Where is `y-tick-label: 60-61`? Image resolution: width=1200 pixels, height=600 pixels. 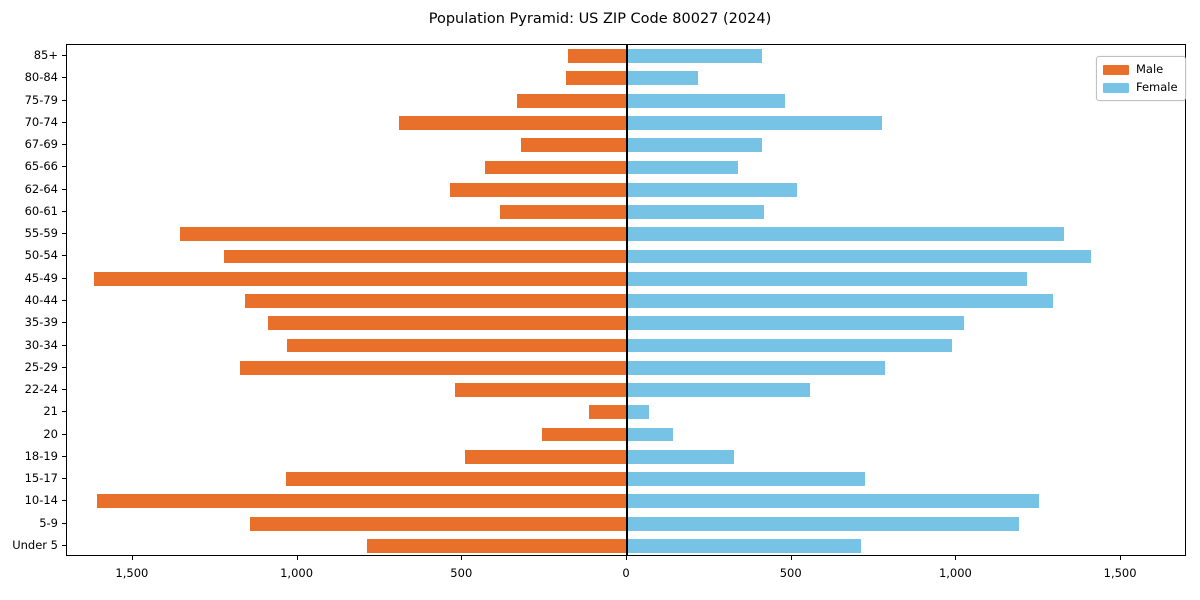 y-tick-label: 60-61 is located at coordinates (41, 210).